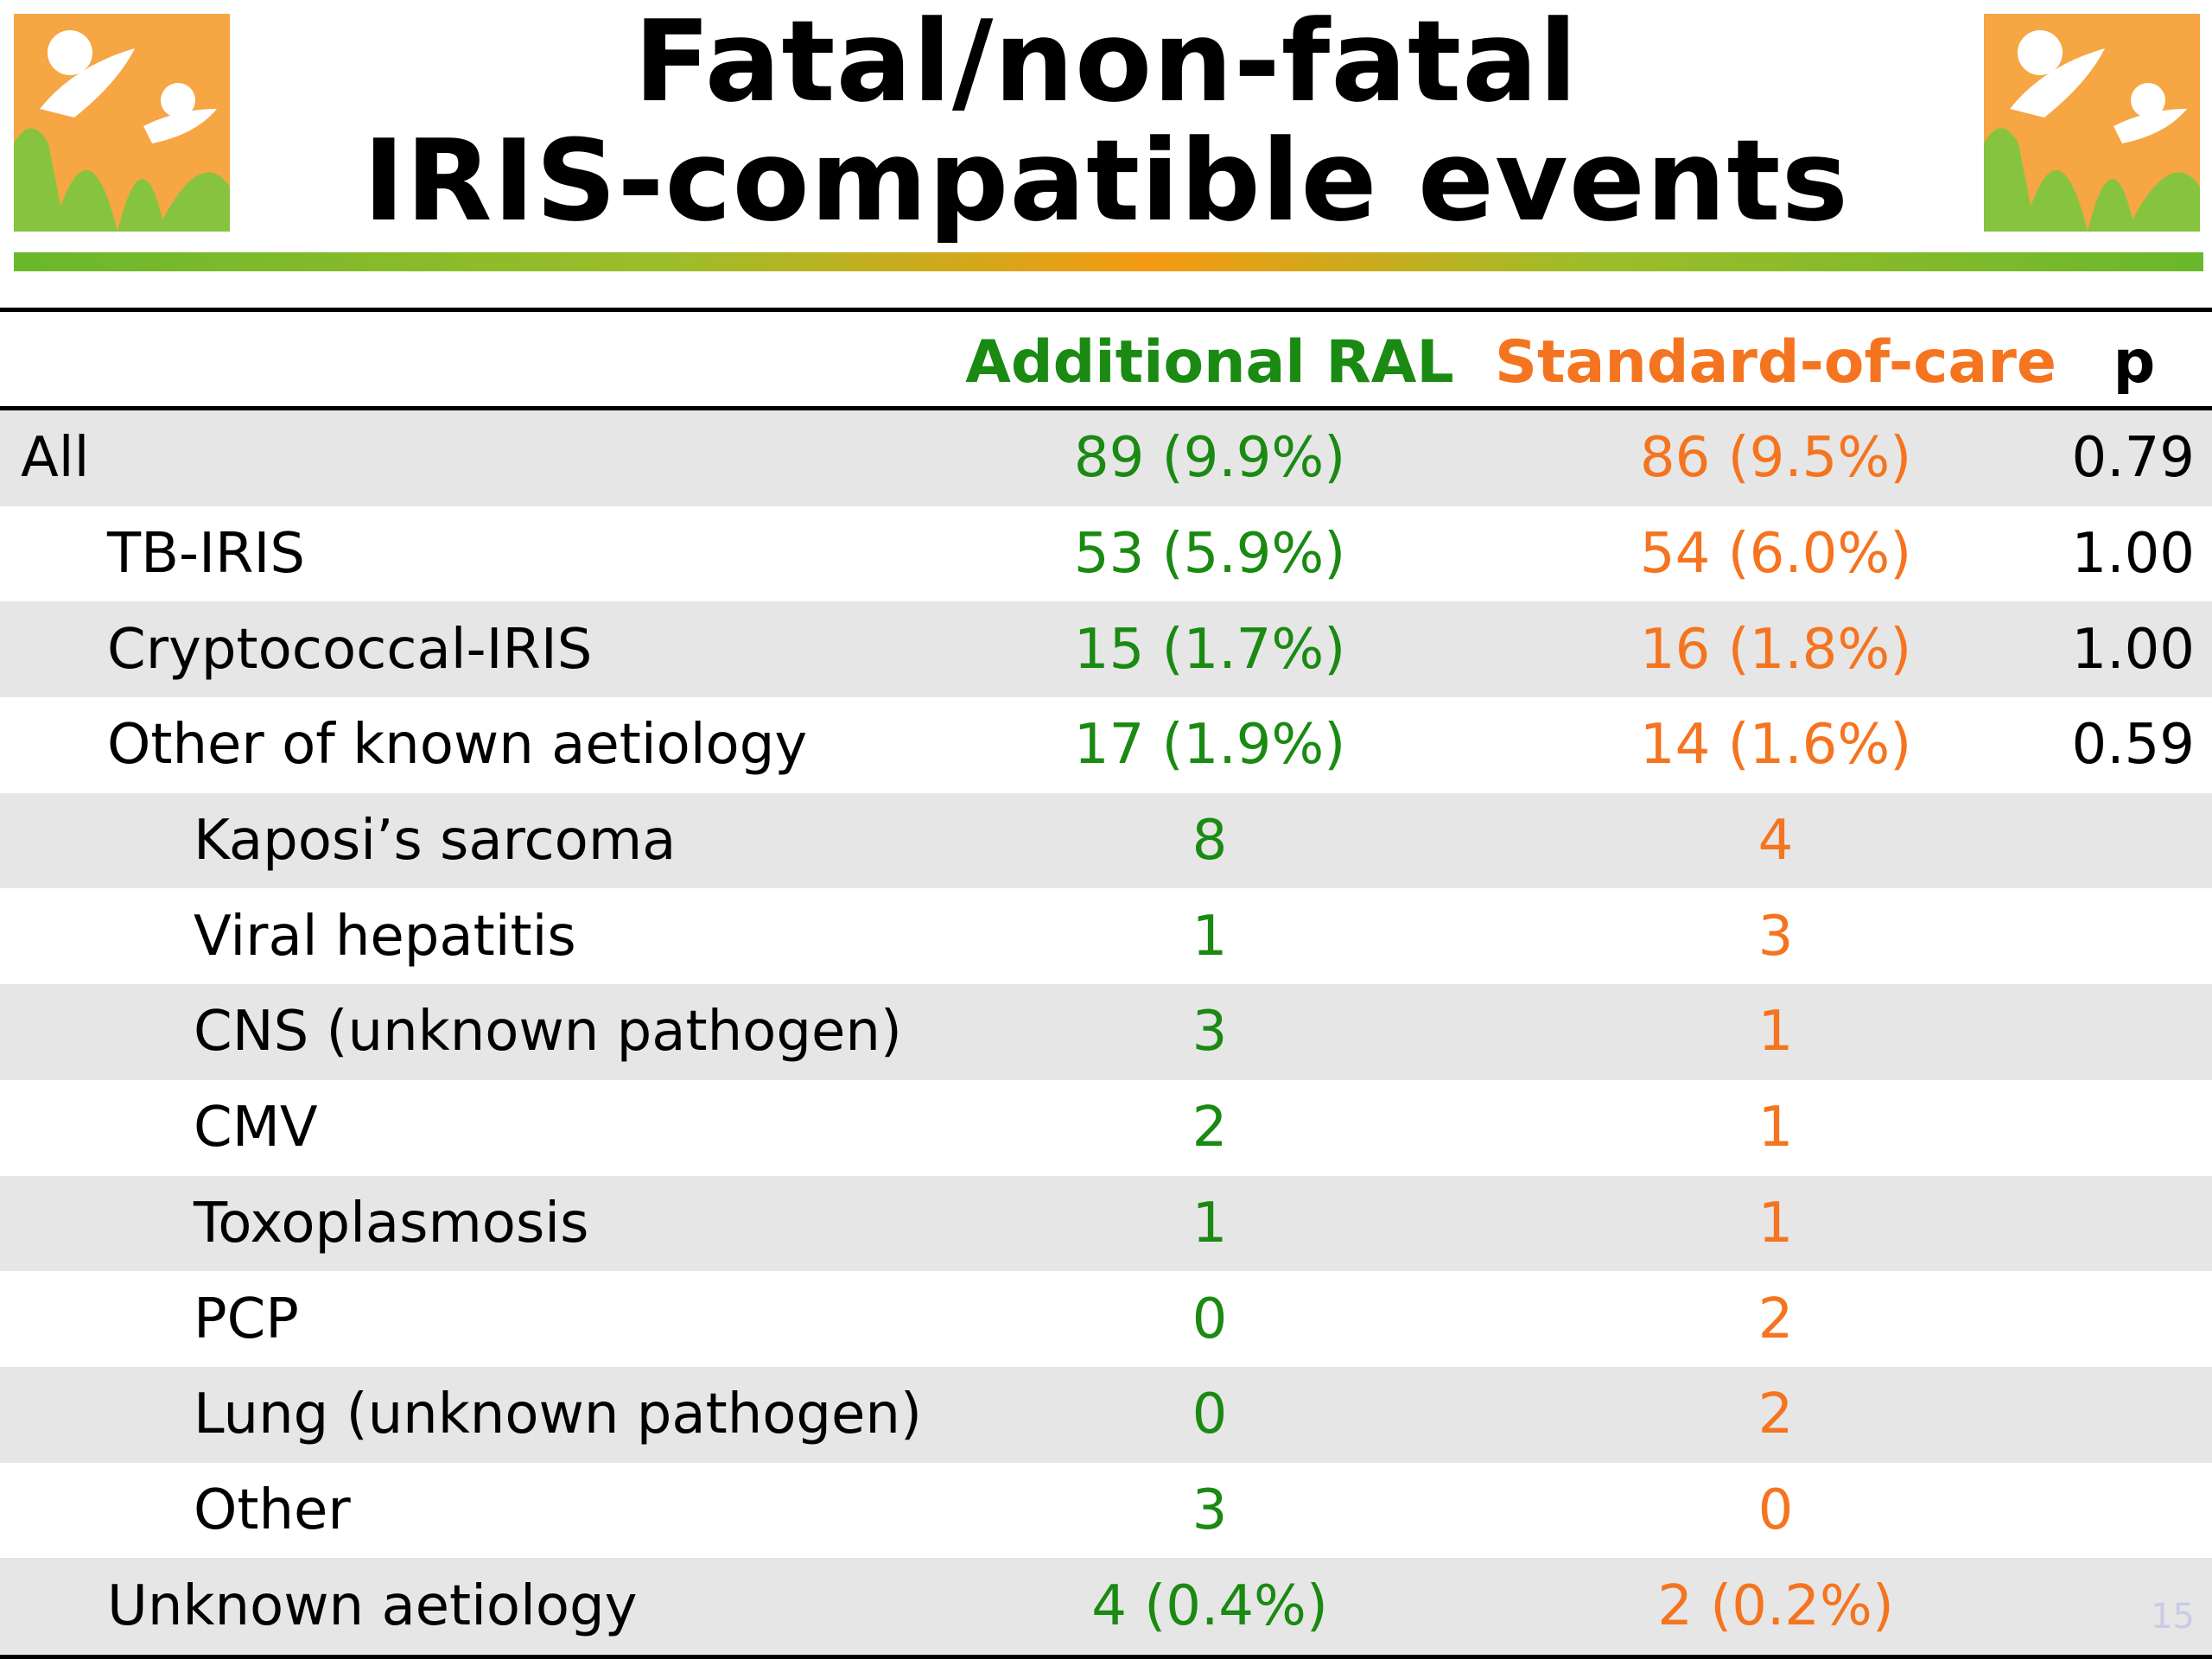 Image resolution: width=2212 pixels, height=1659 pixels. Describe the element at coordinates (1209, 745) in the screenshot. I see `ral-value: 17 (1.9%)` at that location.